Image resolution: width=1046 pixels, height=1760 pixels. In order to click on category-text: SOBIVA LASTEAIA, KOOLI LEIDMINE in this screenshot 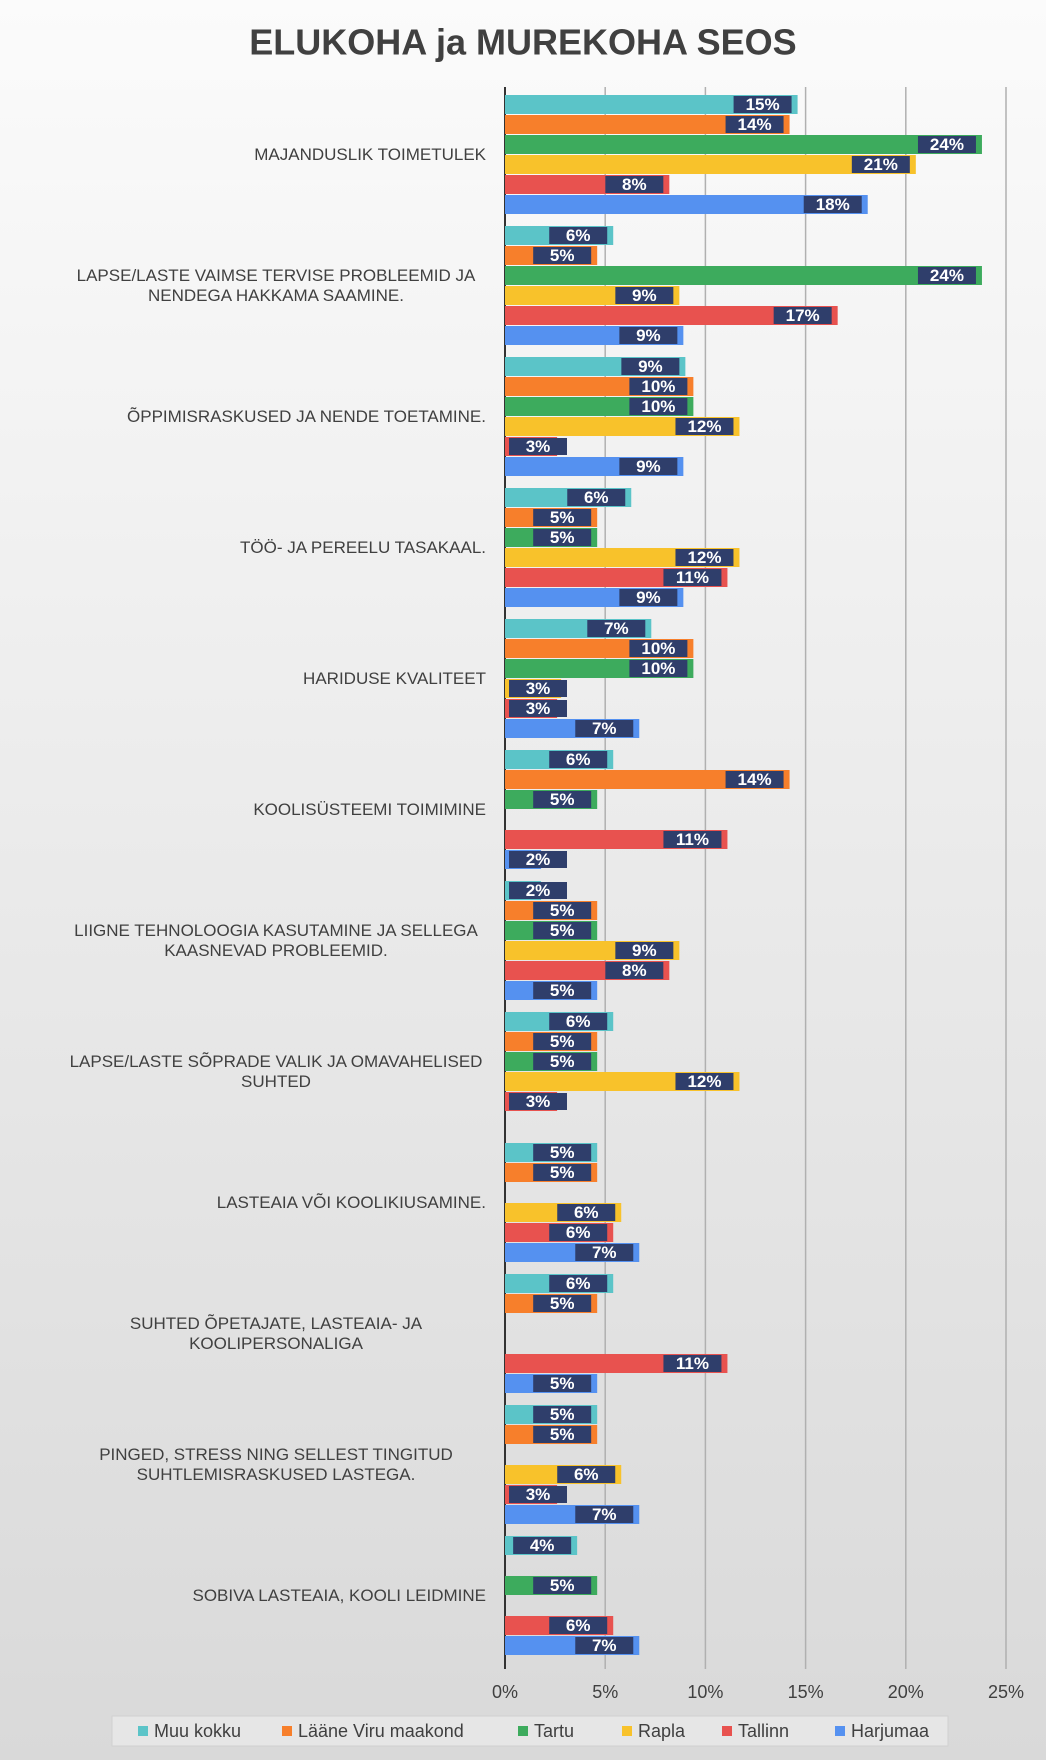, I will do `click(339, 1595)`.